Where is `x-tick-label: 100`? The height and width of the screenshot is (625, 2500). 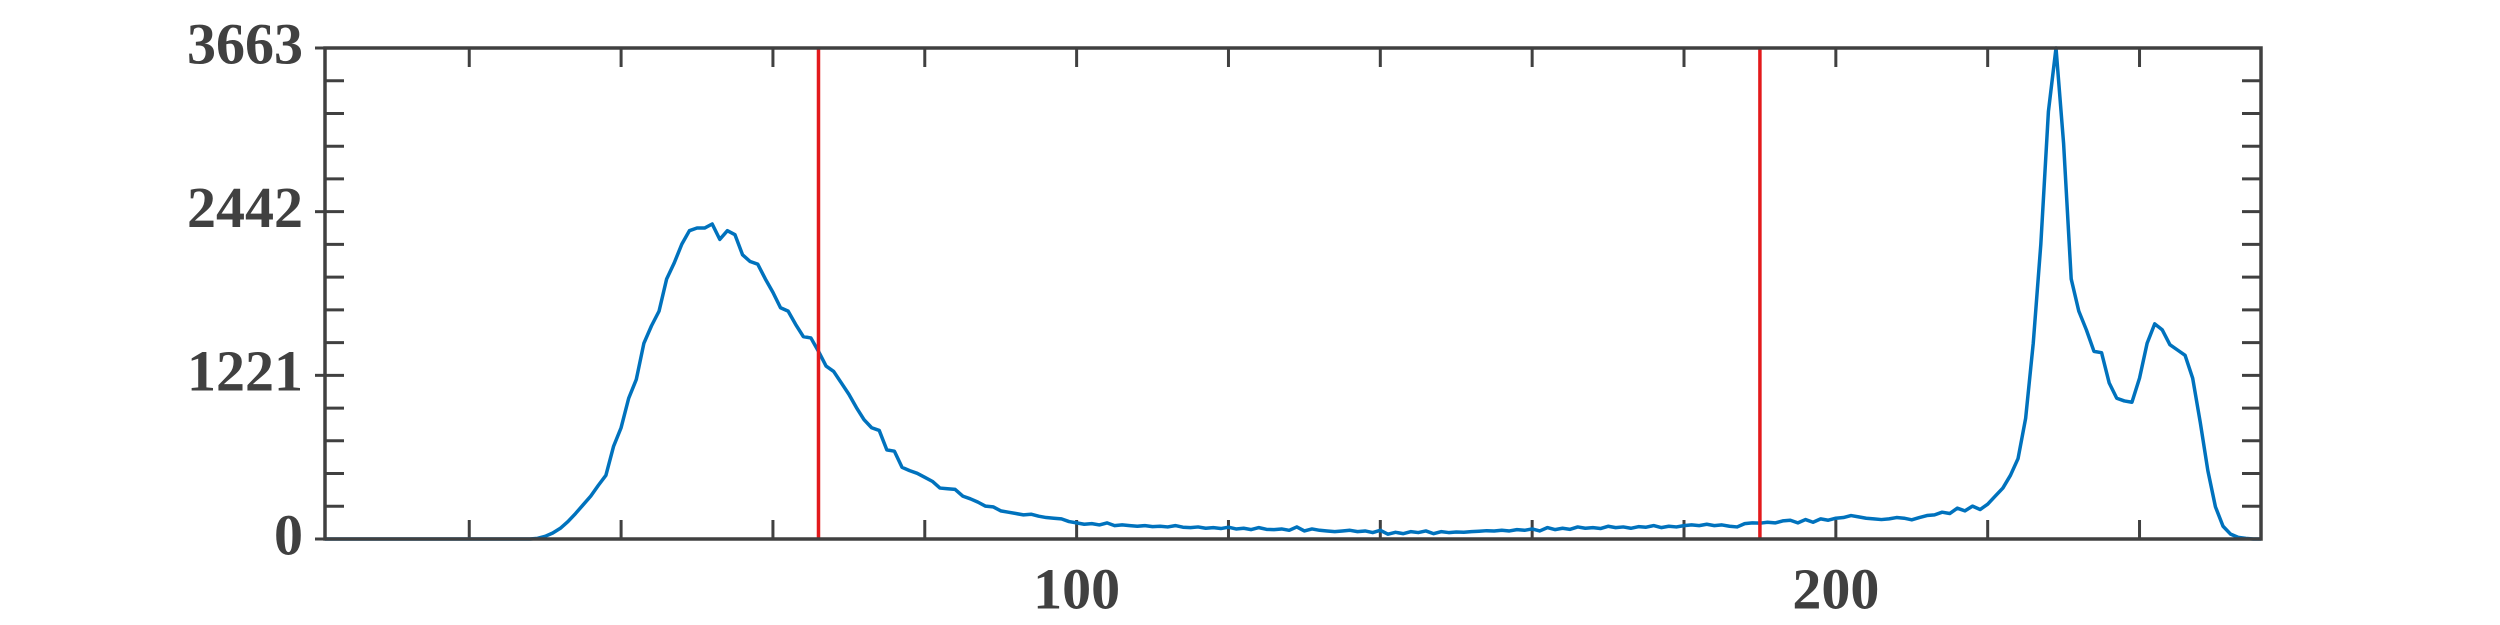 x-tick-label: 100 is located at coordinates (1076, 588).